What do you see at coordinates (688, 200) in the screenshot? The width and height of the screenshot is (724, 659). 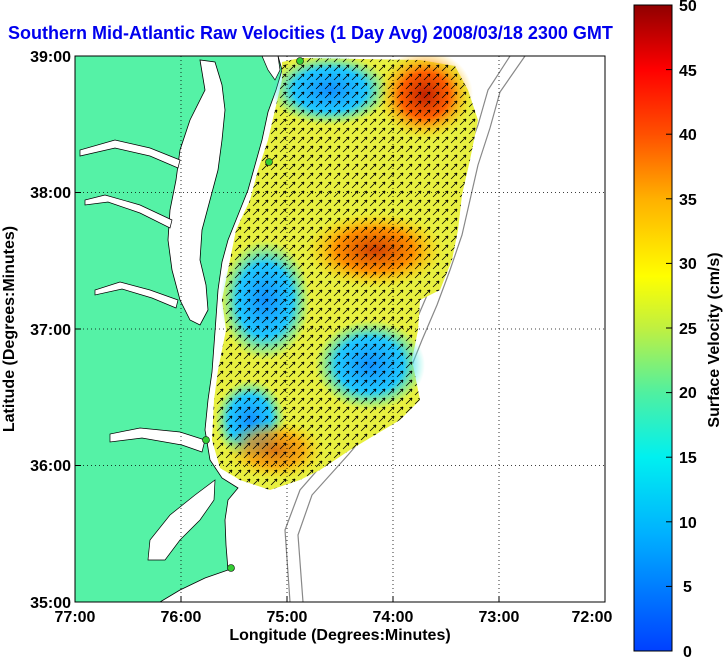 I see `colorbar-tick-label: 35` at bounding box center [688, 200].